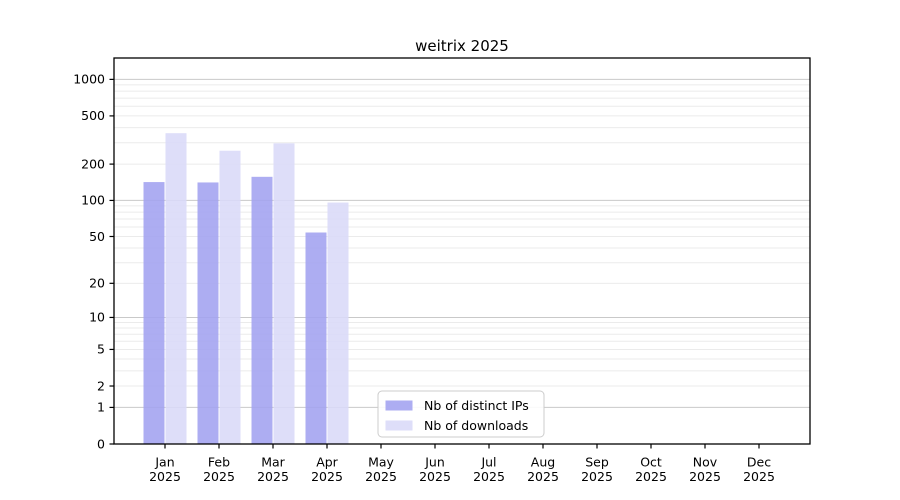  I want to click on y-tick-label: 100, so click(93, 200).